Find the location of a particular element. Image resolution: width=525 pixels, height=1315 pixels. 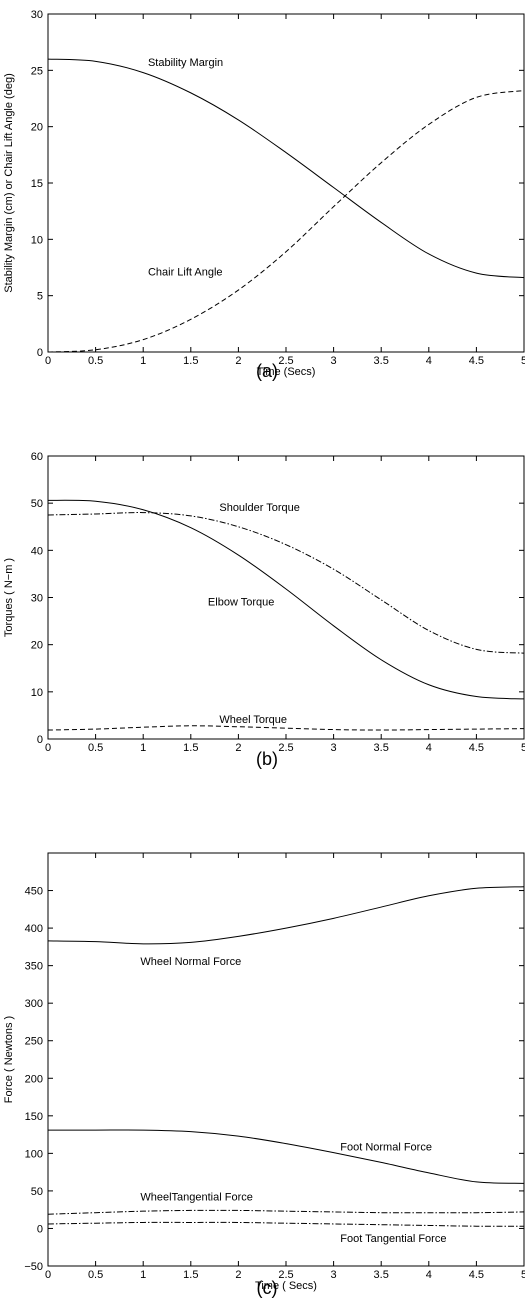

x-axis-label-c: Time ( Secs) is located at coordinates (286, 1286).